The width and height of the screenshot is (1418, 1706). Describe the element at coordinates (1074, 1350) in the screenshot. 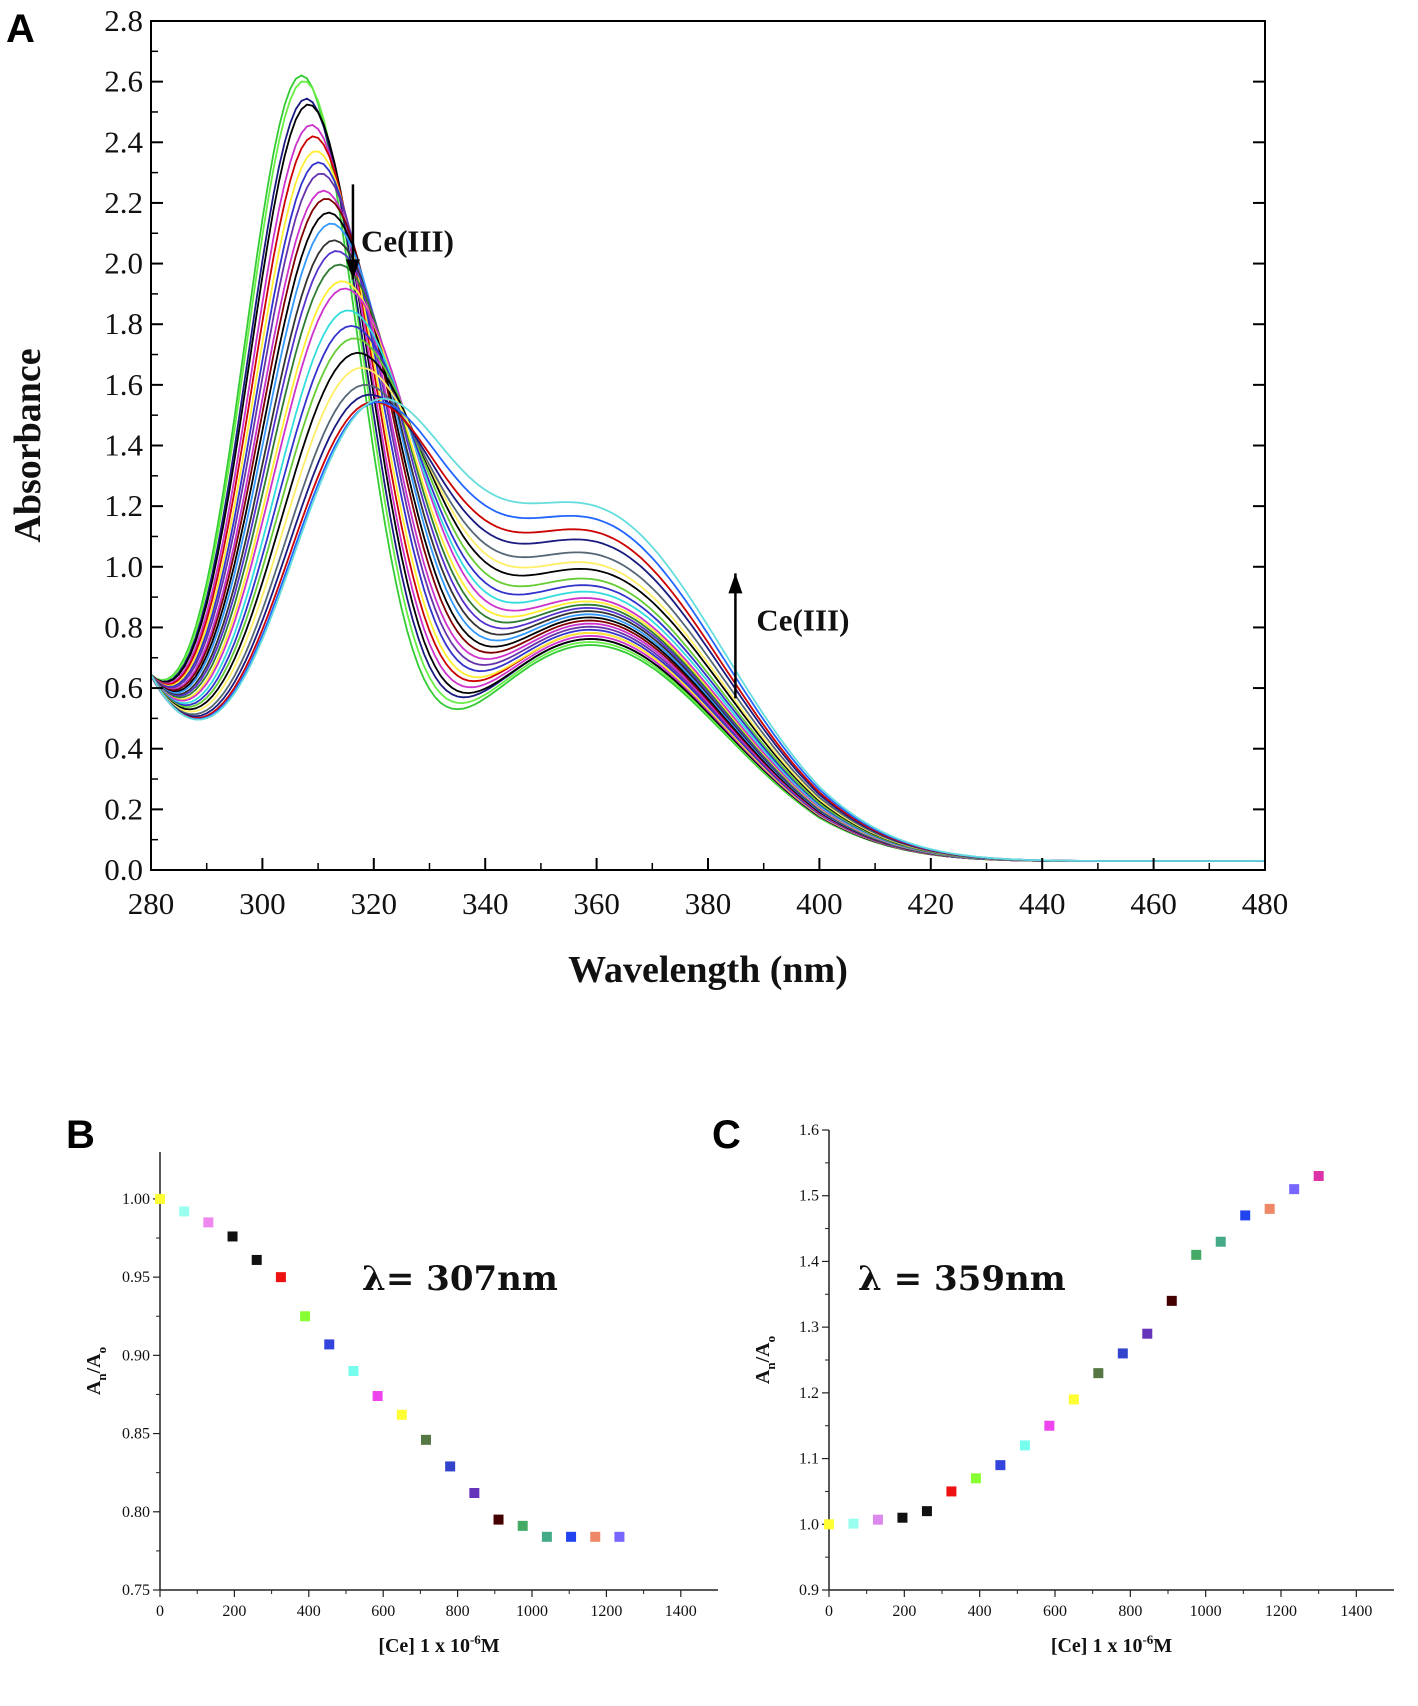

I see `data-points-c` at that location.